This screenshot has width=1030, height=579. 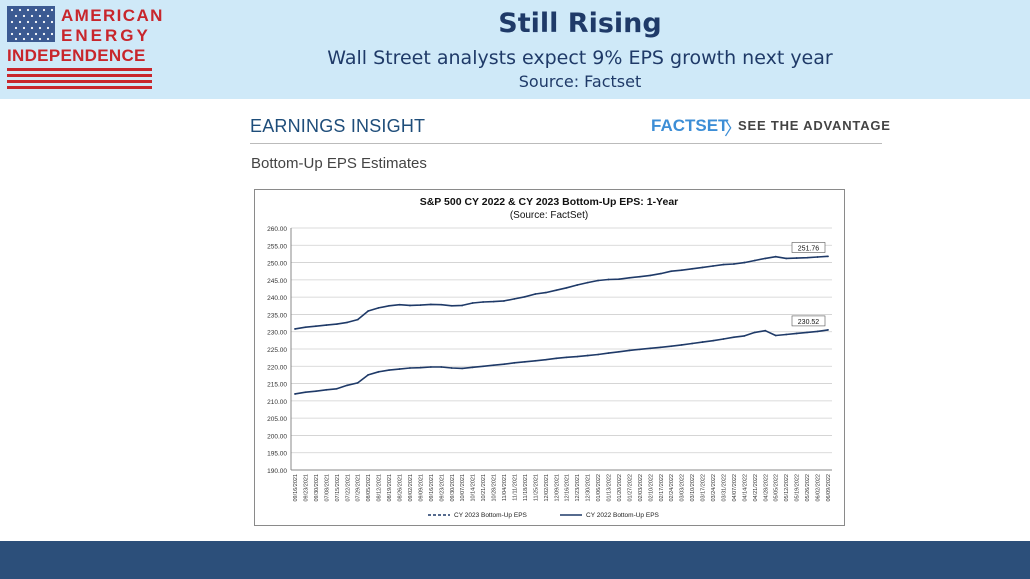 What do you see at coordinates (620, 488) in the screenshot?
I see `x-tick-label: 01/20/2022` at bounding box center [620, 488].